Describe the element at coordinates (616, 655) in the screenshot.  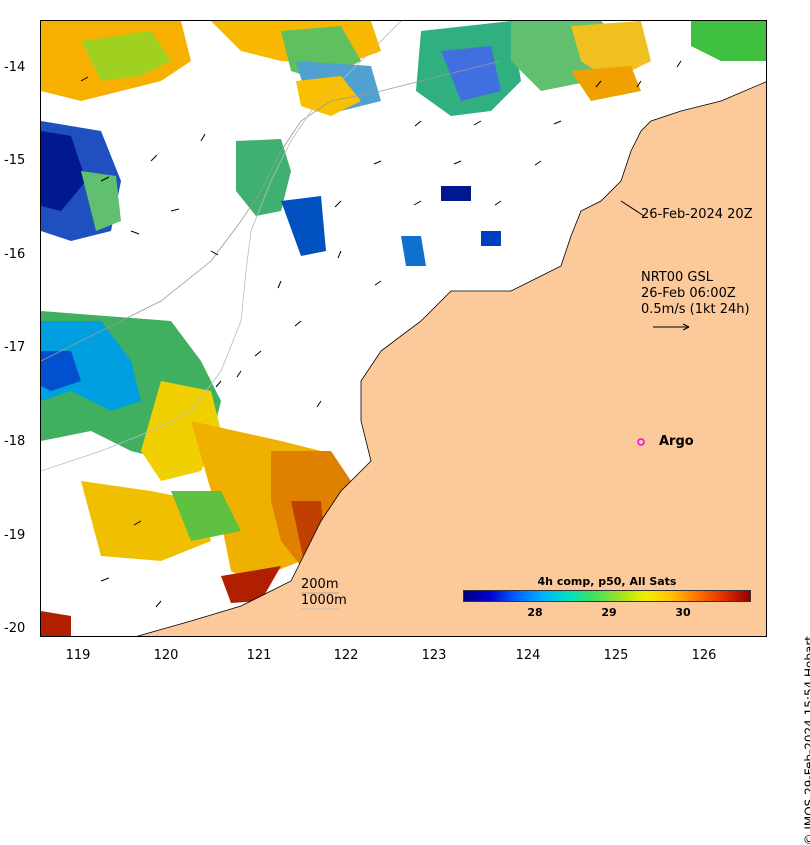
I see `x-tick: 125` at that location.